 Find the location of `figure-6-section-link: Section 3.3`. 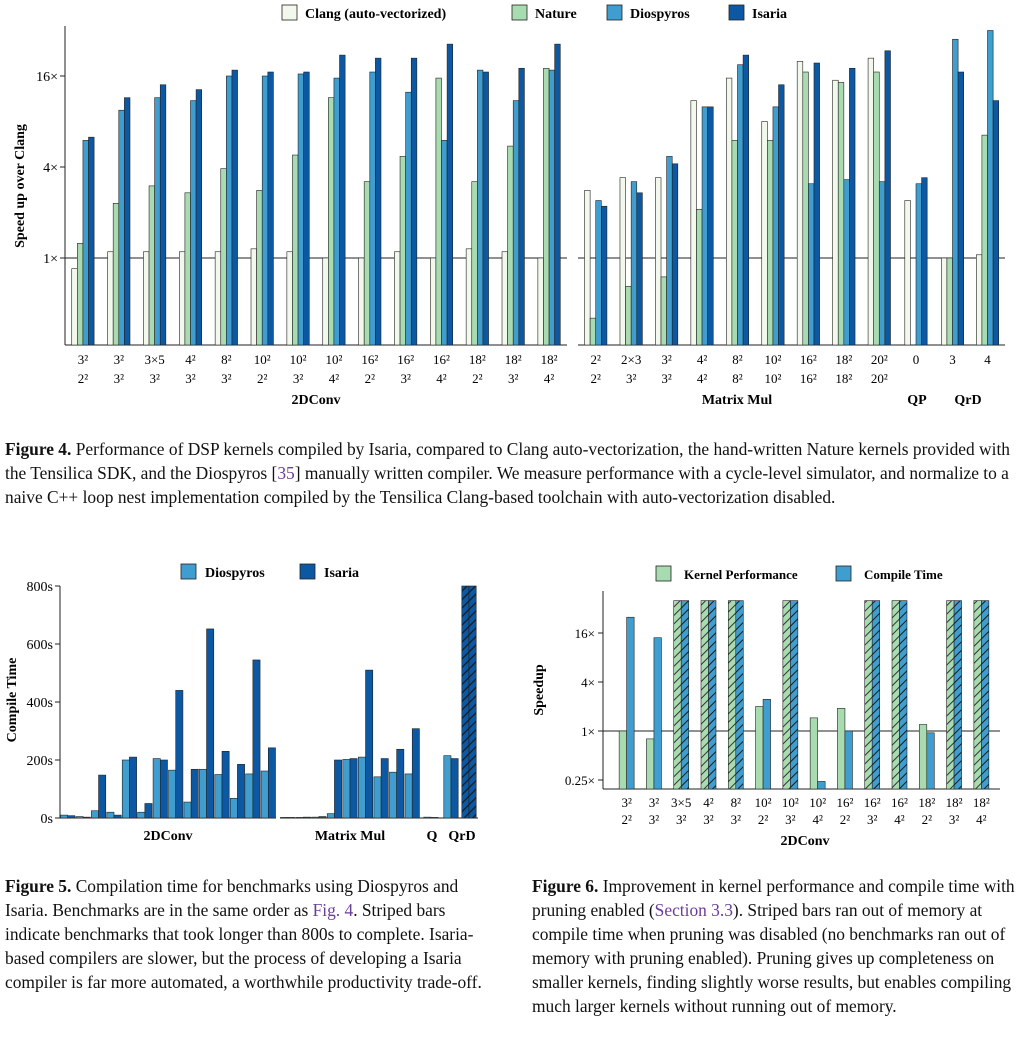

figure-6-section-link: Section 3.3 is located at coordinates (693, 910).